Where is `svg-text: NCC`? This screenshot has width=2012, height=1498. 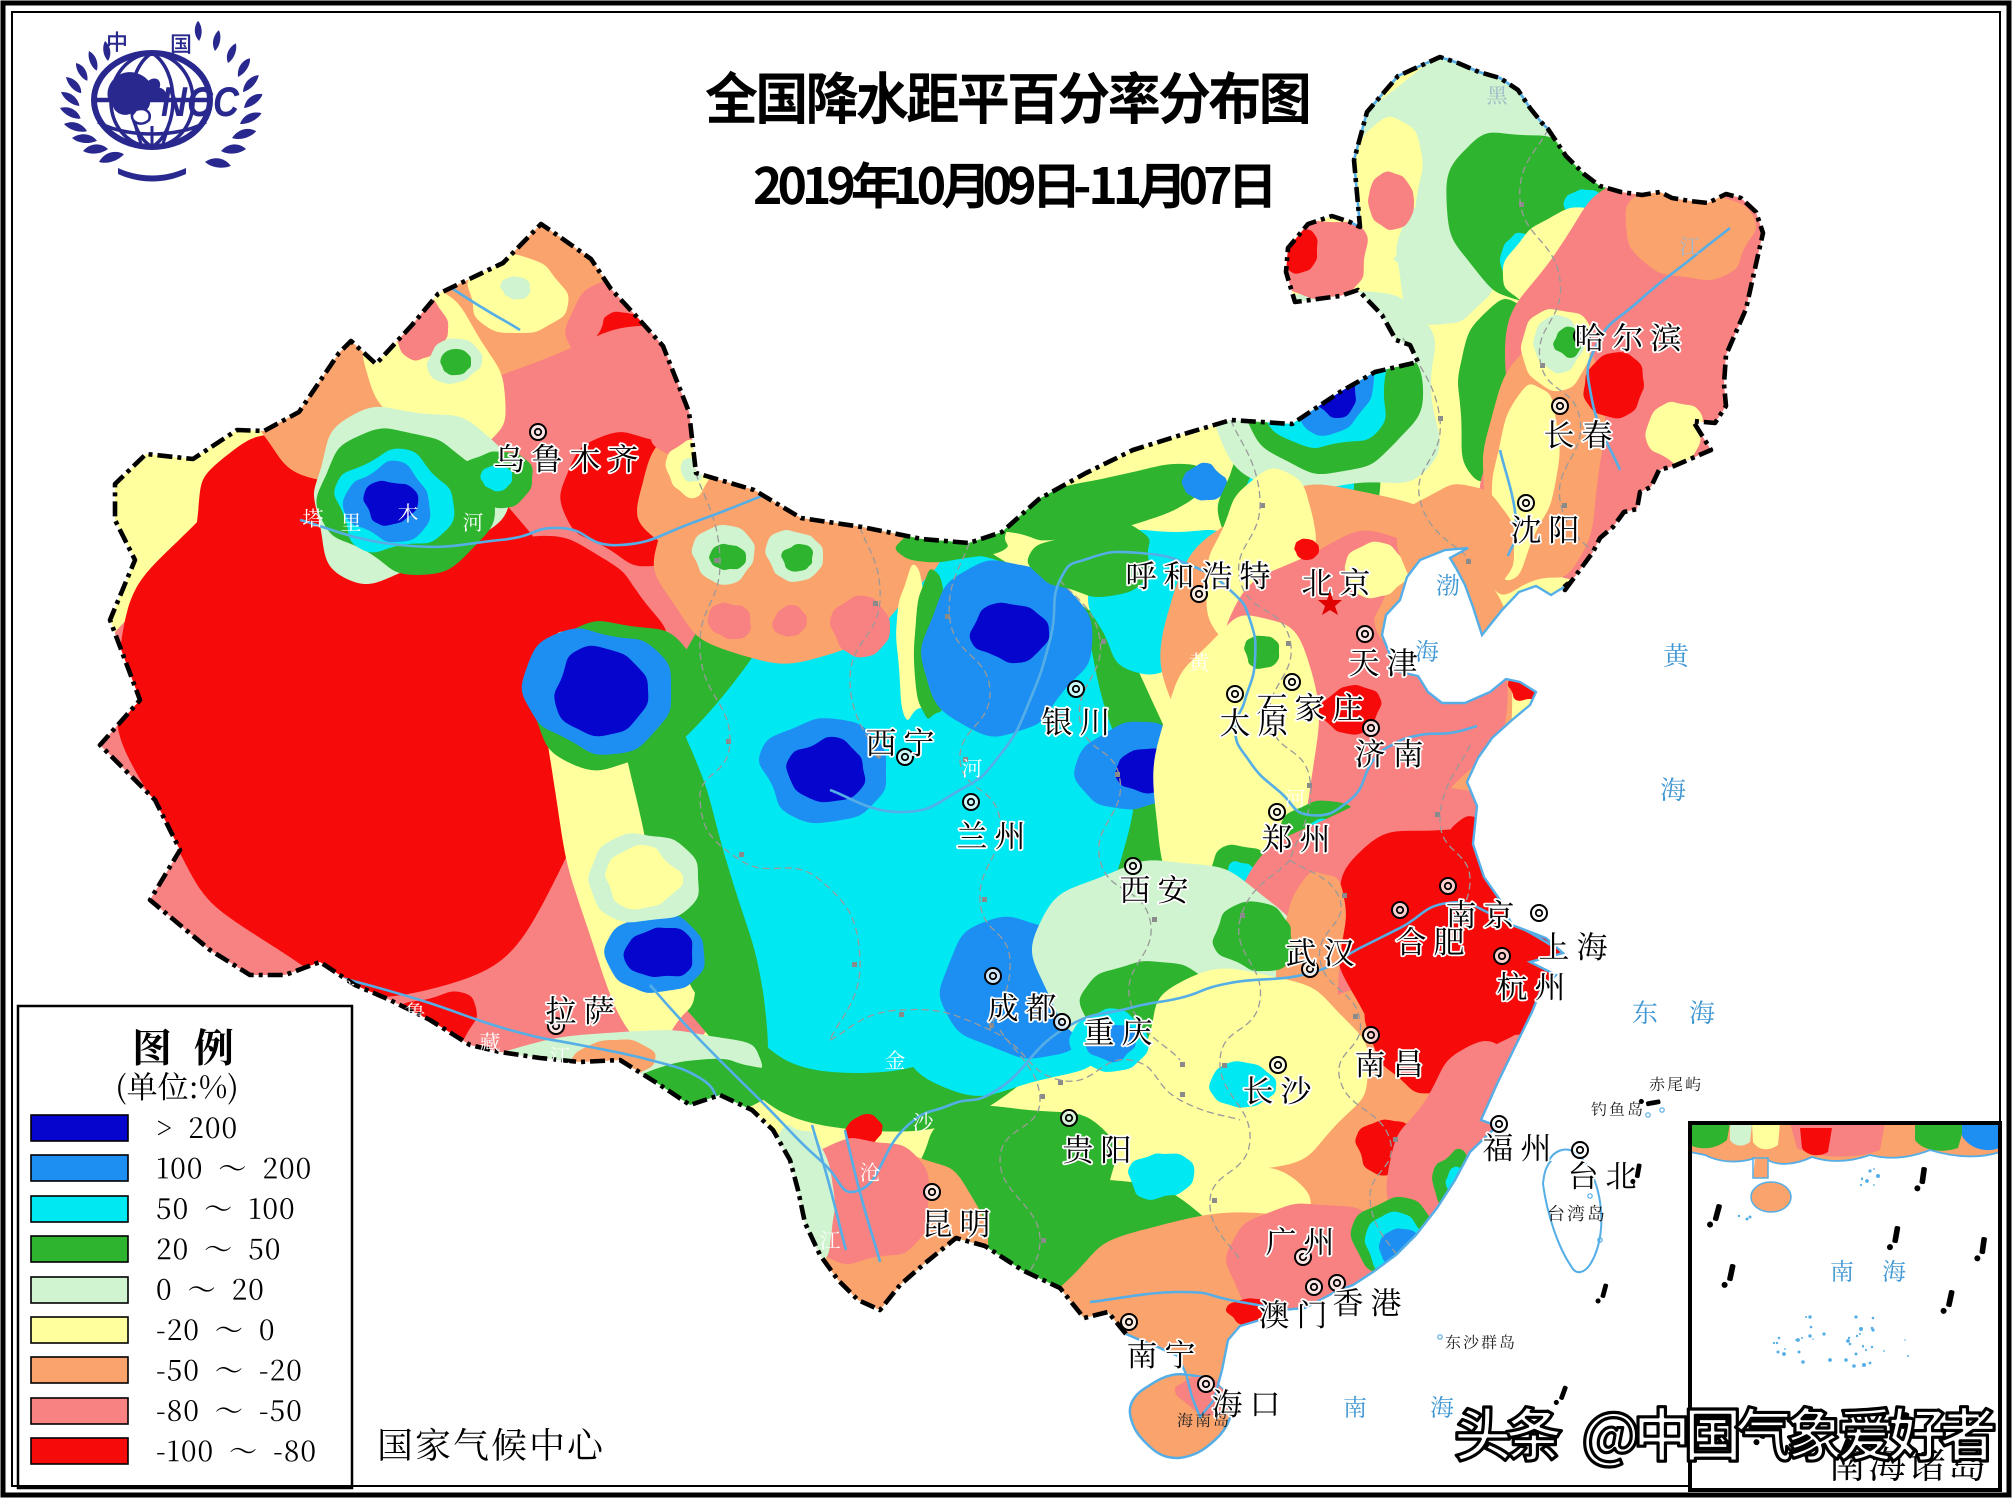
svg-text: NCC is located at coordinates (200, 101).